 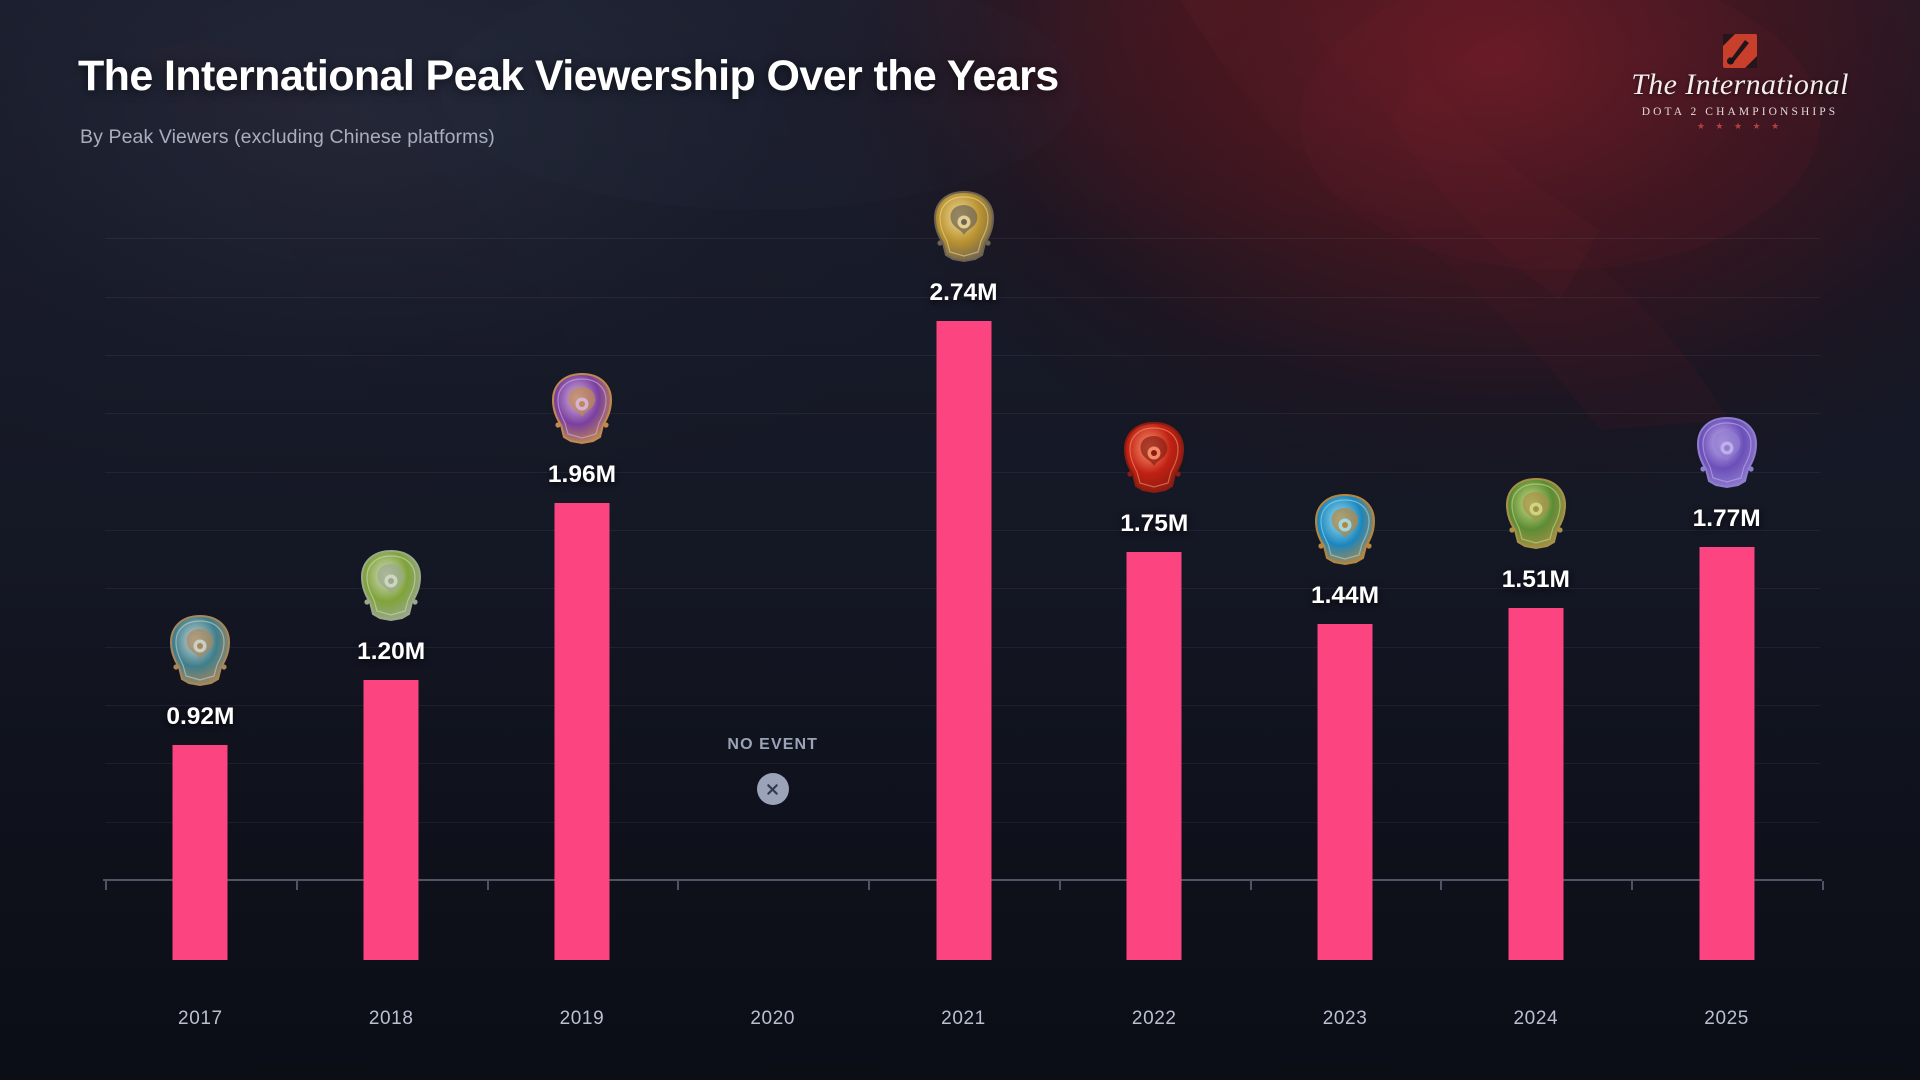 What do you see at coordinates (773, 1018) in the screenshot?
I see `x-axis-label: 2020` at bounding box center [773, 1018].